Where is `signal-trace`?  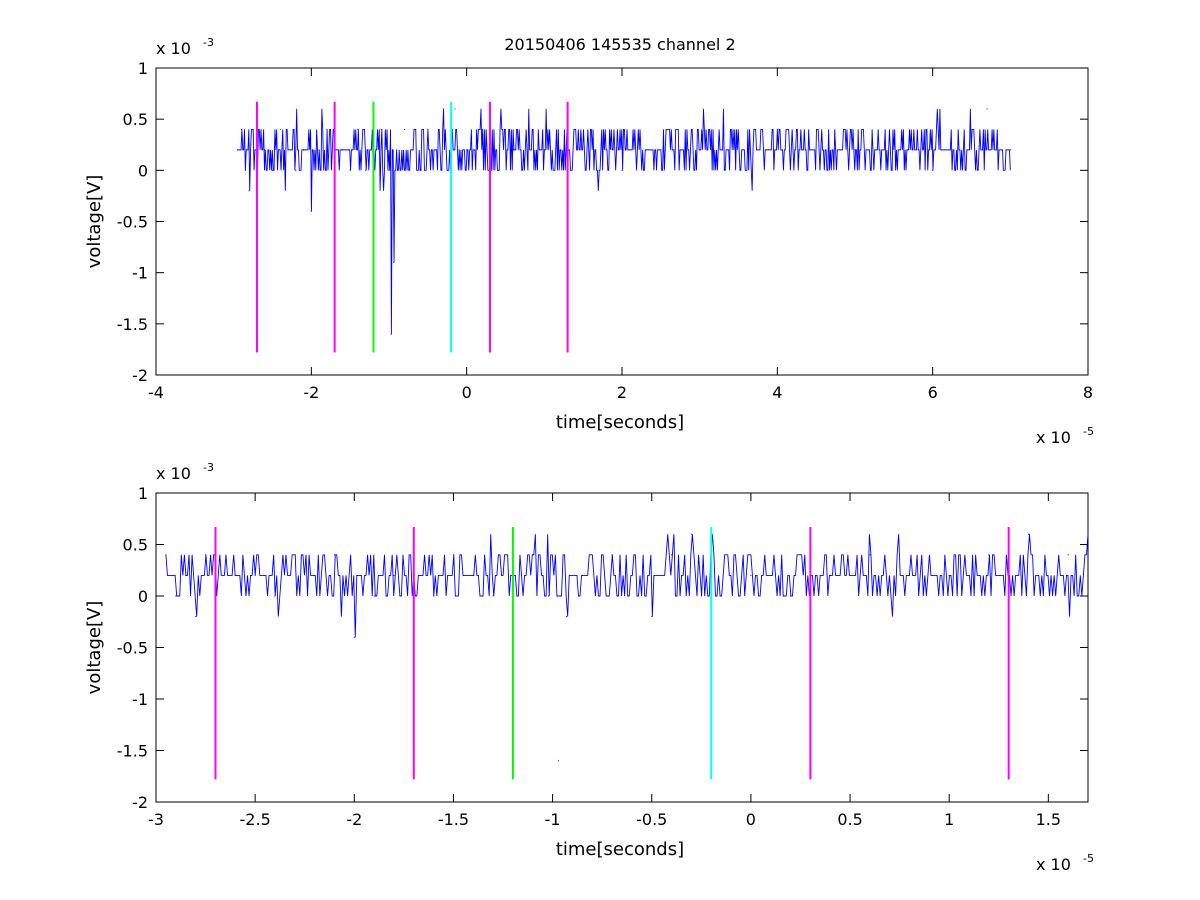
signal-trace is located at coordinates (627, 586).